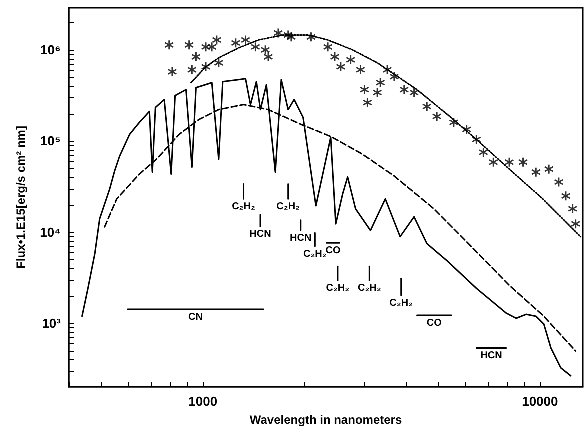 The height and width of the screenshot is (431, 587). Describe the element at coordinates (540, 401) in the screenshot. I see `x-tick-label: 10000` at that location.